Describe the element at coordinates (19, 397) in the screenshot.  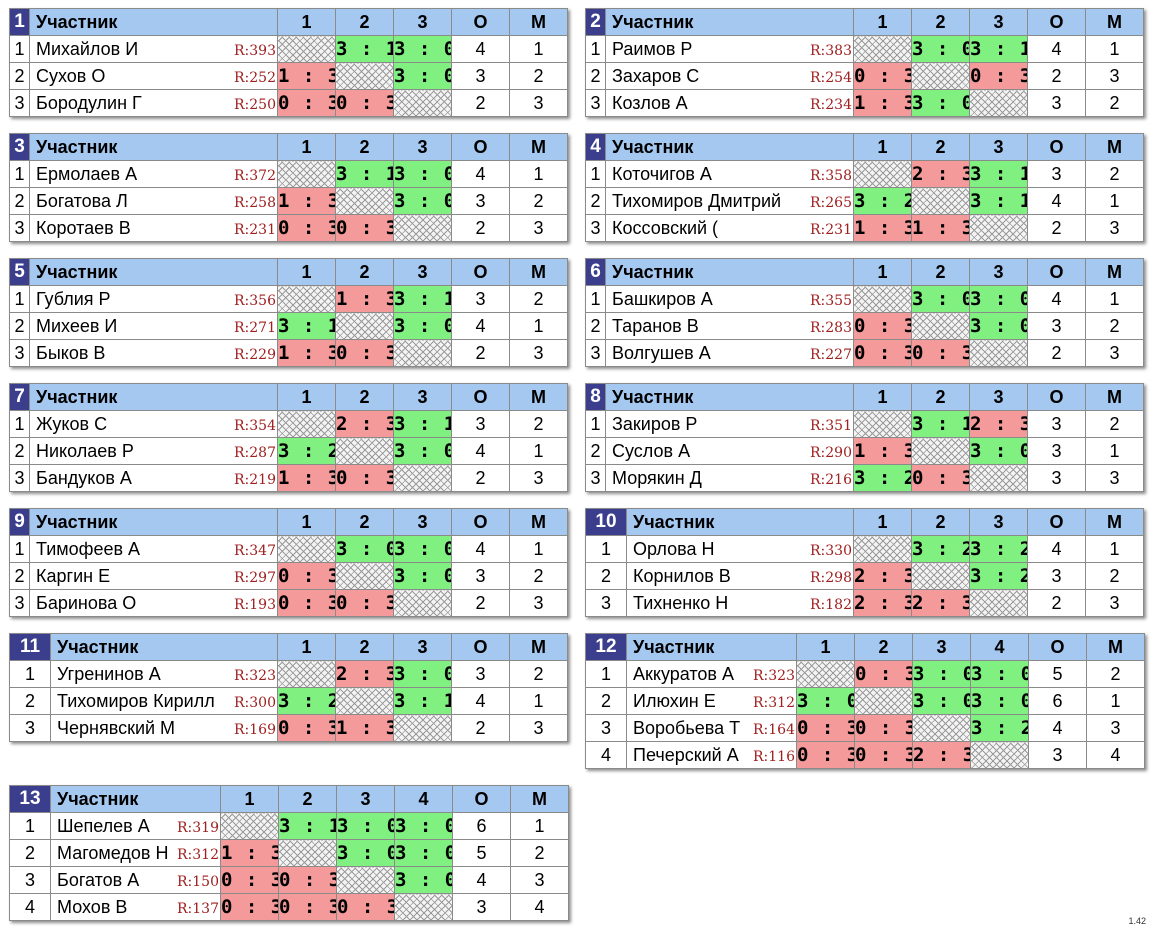
I see `group-number: 7` at that location.